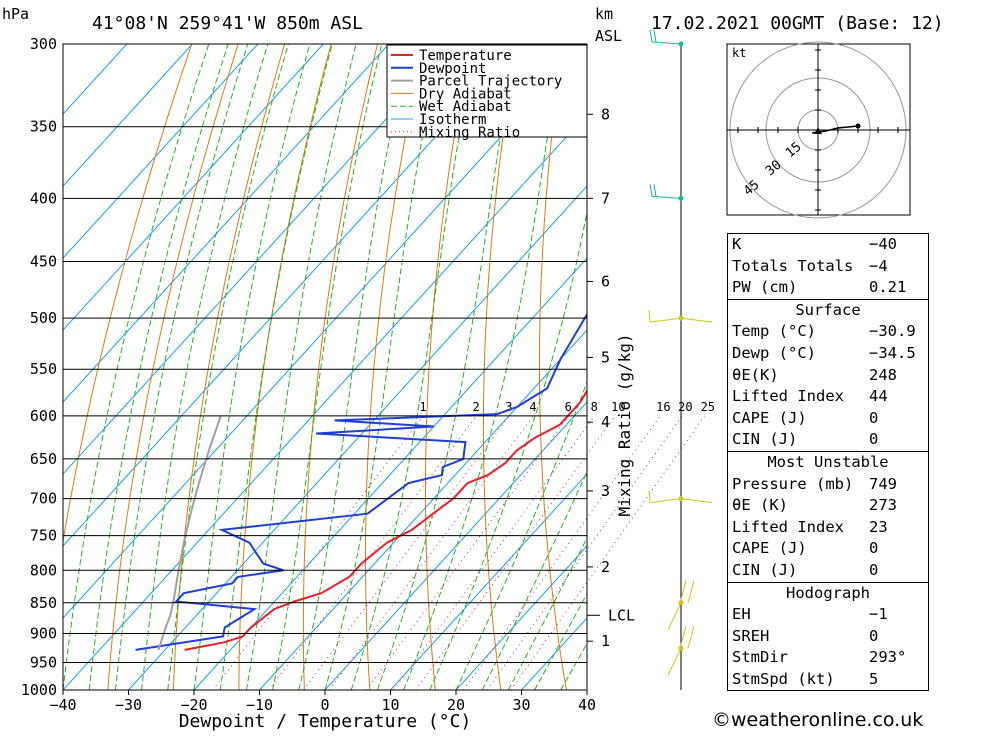 The image size is (1000, 737). Describe the element at coordinates (896, 528) in the screenshot. I see `most-unstable-index-value: 23` at that location.